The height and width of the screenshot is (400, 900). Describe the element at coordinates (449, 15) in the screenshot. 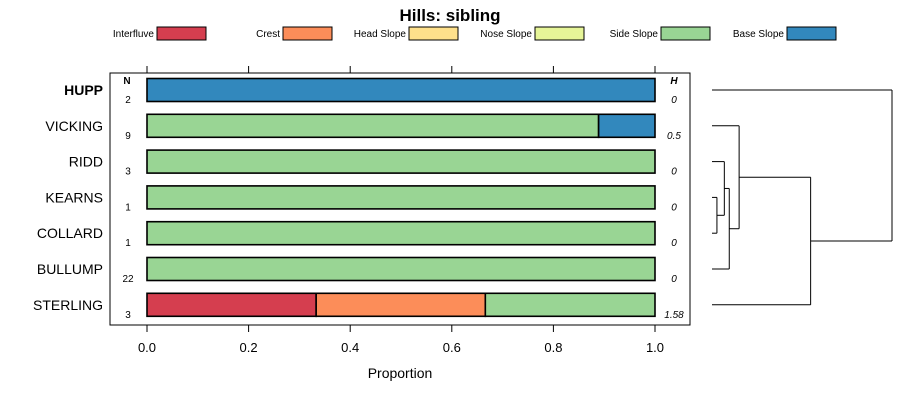

I see `chart-title: Hills: sibling` at that location.